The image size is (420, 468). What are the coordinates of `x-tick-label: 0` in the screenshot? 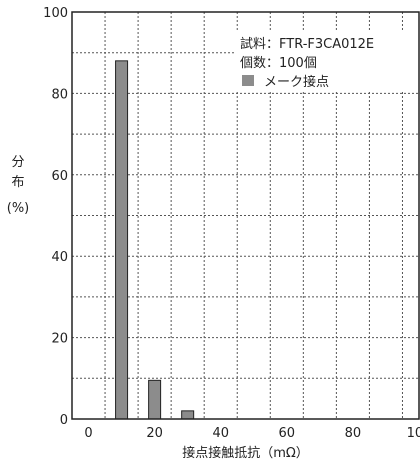 It's located at (88, 433).